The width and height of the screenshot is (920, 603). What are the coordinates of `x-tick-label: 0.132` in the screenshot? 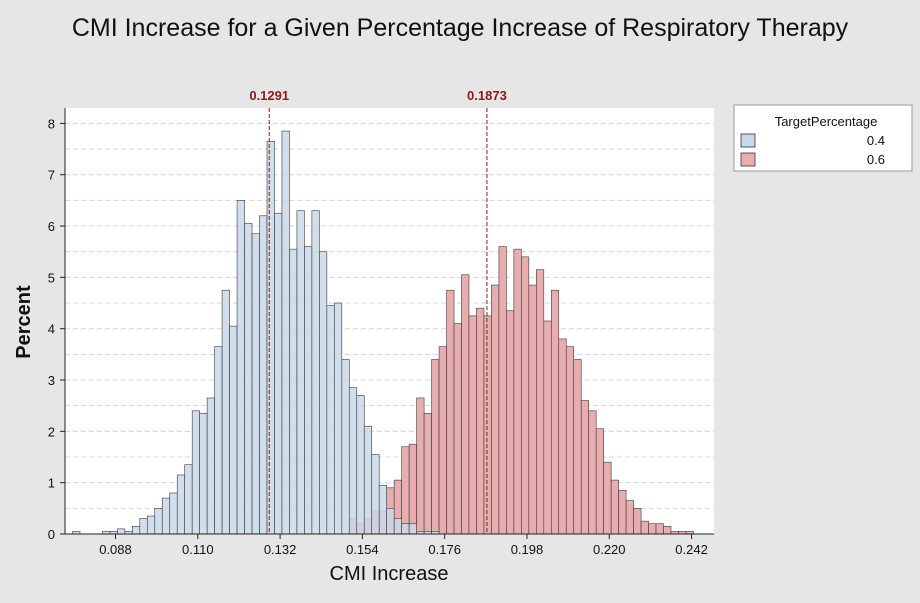 It's located at (280, 549).